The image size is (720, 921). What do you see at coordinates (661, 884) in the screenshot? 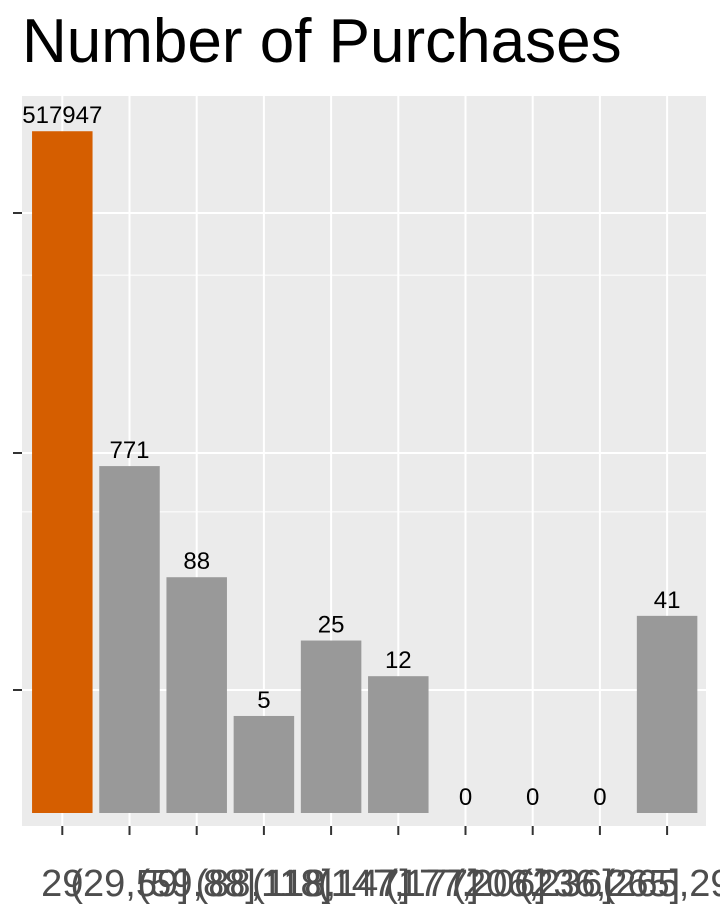
I see `x-tick-label-9: (265,29` at bounding box center [661, 884].